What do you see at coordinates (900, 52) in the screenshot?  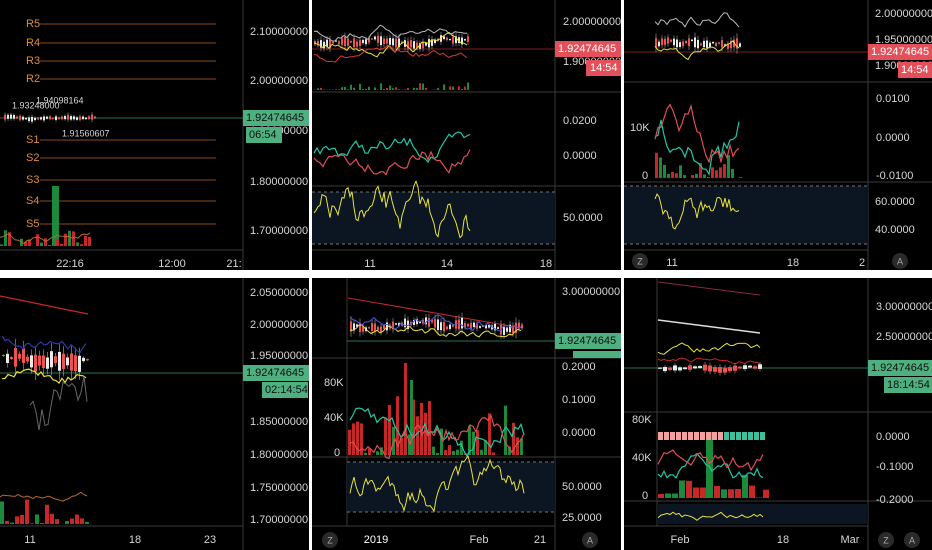 I see `price-tag-label: 1.92474645` at bounding box center [900, 52].